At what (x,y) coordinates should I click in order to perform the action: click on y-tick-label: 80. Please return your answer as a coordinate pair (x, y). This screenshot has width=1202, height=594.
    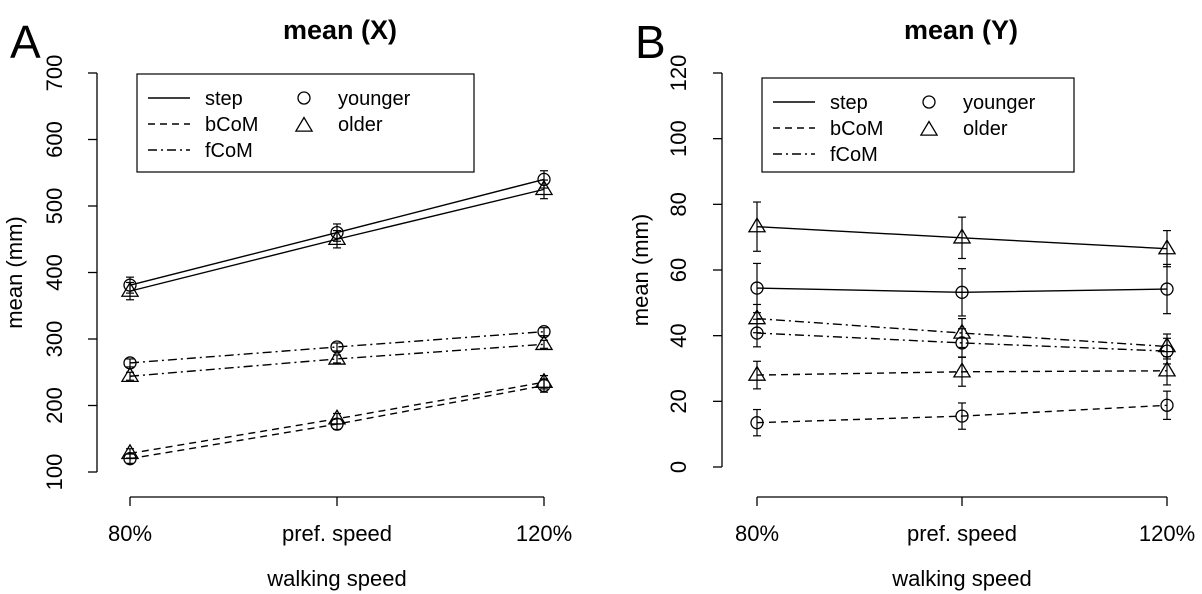
    Looking at the image, I should click on (678, 204).